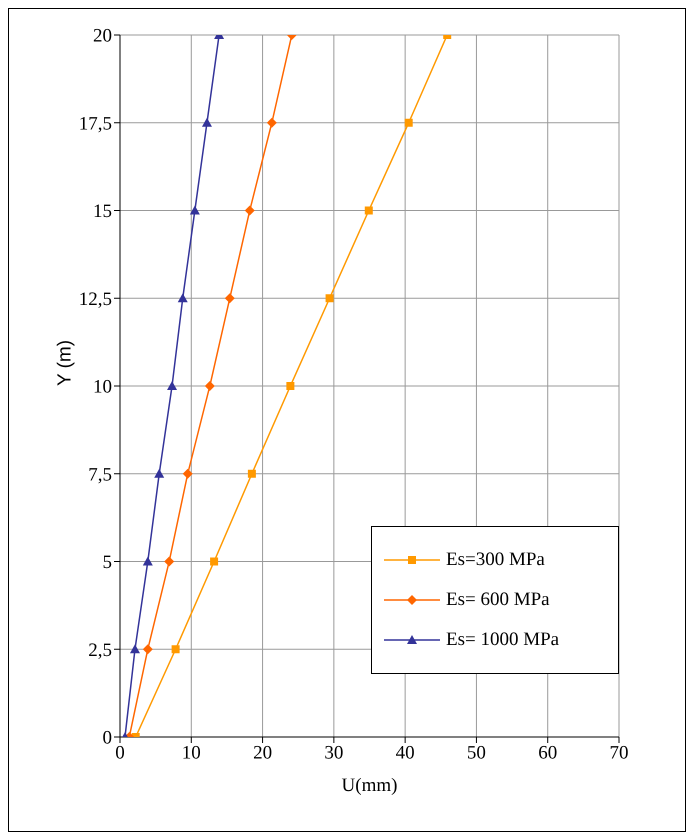 The height and width of the screenshot is (840, 694). What do you see at coordinates (498, 600) in the screenshot?
I see `legend-label: Es= 600 MPa` at bounding box center [498, 600].